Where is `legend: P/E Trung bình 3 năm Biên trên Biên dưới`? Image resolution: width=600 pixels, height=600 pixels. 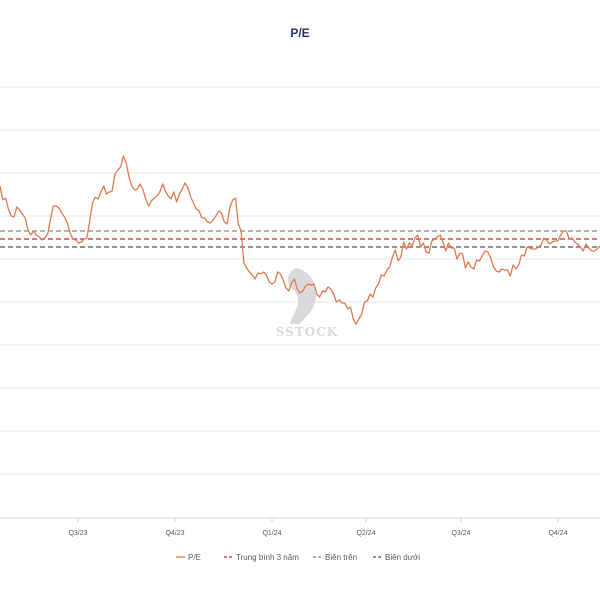 legend: P/E Trung bình 3 năm Biên trên Biên dưới is located at coordinates (298, 557).